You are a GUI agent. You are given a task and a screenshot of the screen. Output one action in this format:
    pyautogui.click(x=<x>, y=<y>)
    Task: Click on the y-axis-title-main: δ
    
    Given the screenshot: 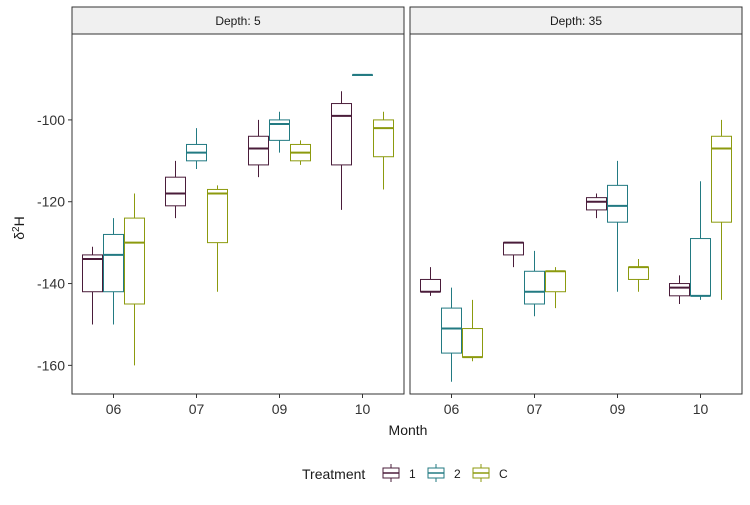 What is the action you would take?
    pyautogui.click(x=19, y=236)
    